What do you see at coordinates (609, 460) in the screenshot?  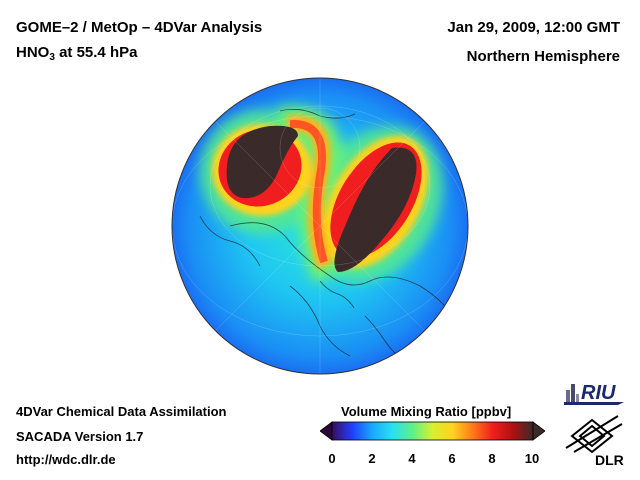 I see `dlr-logo-text: DLR` at bounding box center [609, 460].